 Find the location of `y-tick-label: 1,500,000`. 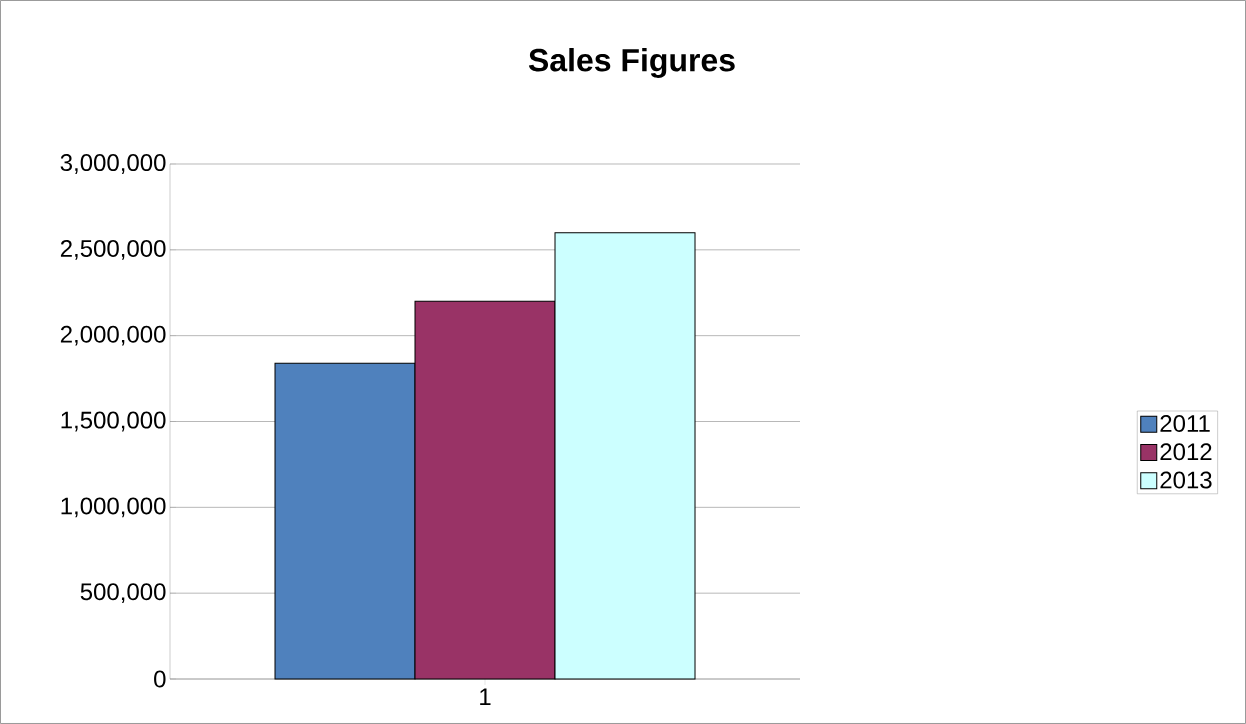

y-tick-label: 1,500,000 is located at coordinates (113, 421).